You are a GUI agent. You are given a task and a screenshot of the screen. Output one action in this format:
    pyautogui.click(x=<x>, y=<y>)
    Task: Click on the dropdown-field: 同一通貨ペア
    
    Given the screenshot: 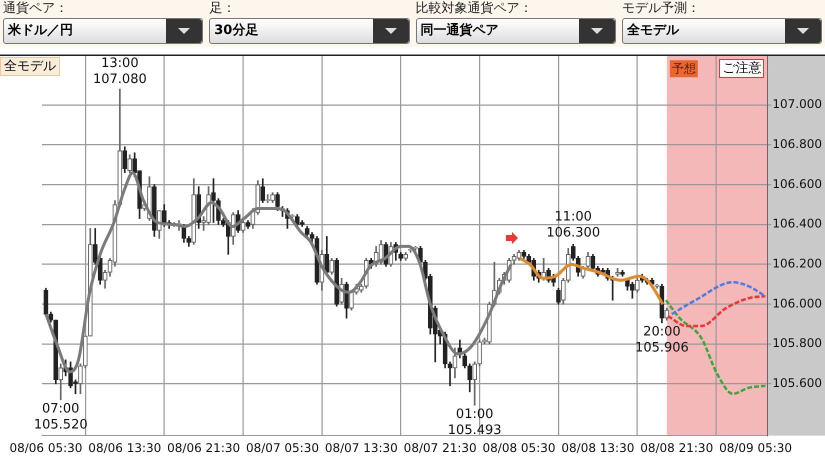 What is the action you would take?
    pyautogui.click(x=516, y=31)
    